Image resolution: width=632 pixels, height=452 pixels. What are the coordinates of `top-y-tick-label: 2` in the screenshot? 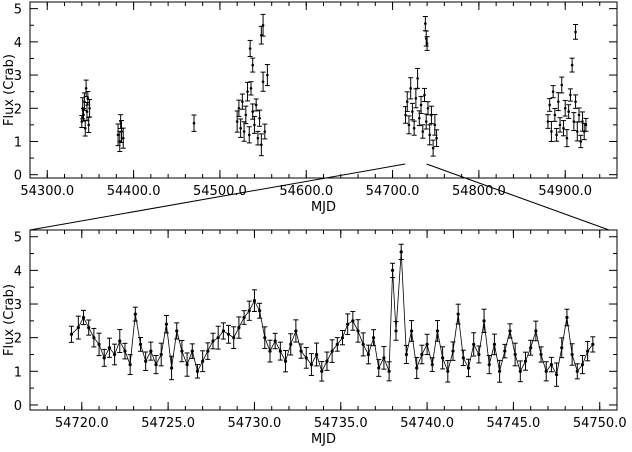 It's located at (18, 109).